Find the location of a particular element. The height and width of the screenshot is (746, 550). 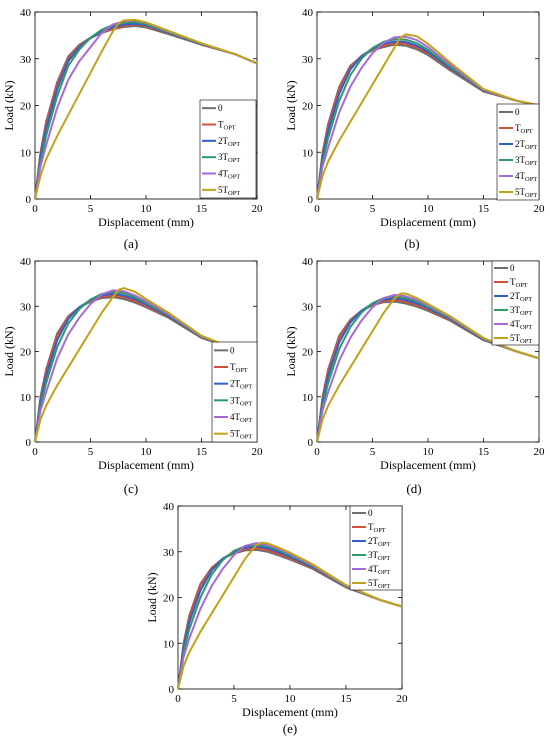

panel-caption: (e) is located at coordinates (290, 728).